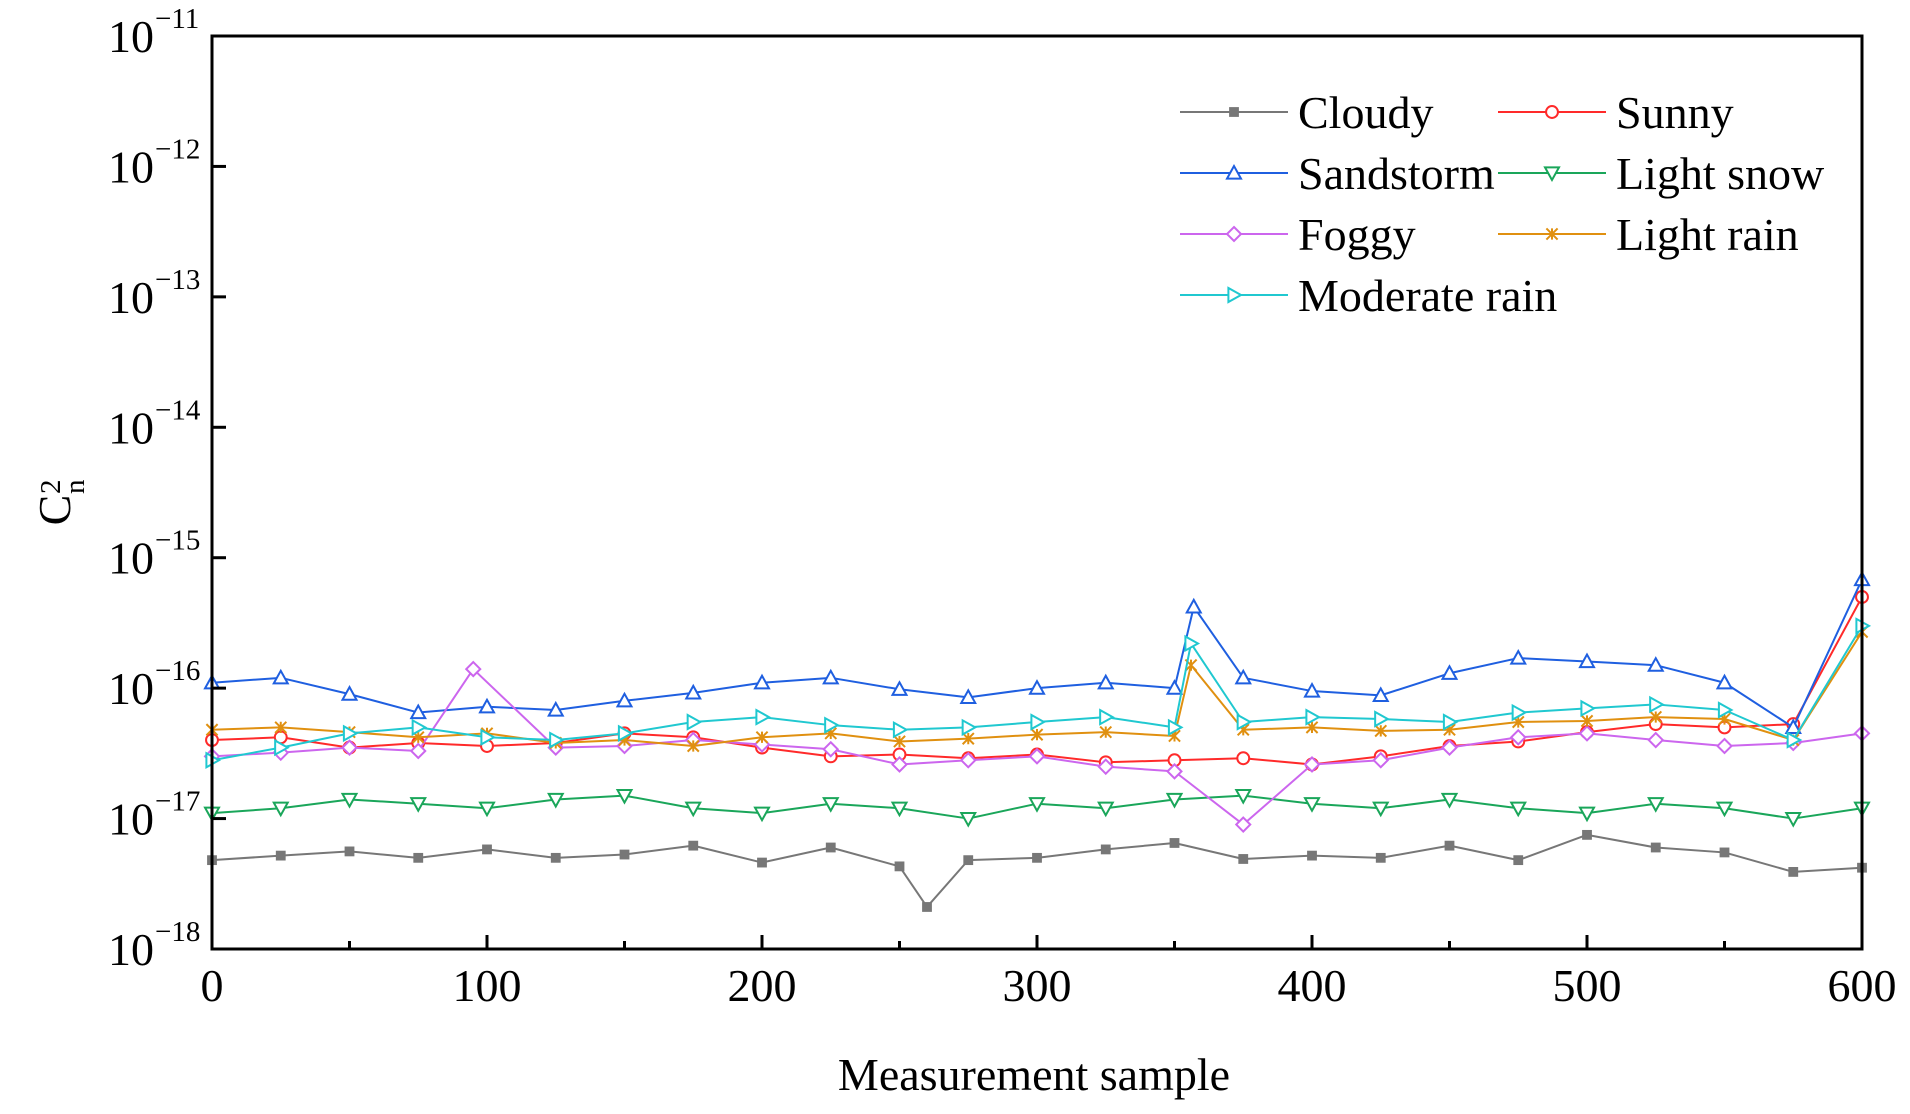  Describe the element at coordinates (177, 541) in the screenshot. I see `y-tick-label-exp: −15` at that location.